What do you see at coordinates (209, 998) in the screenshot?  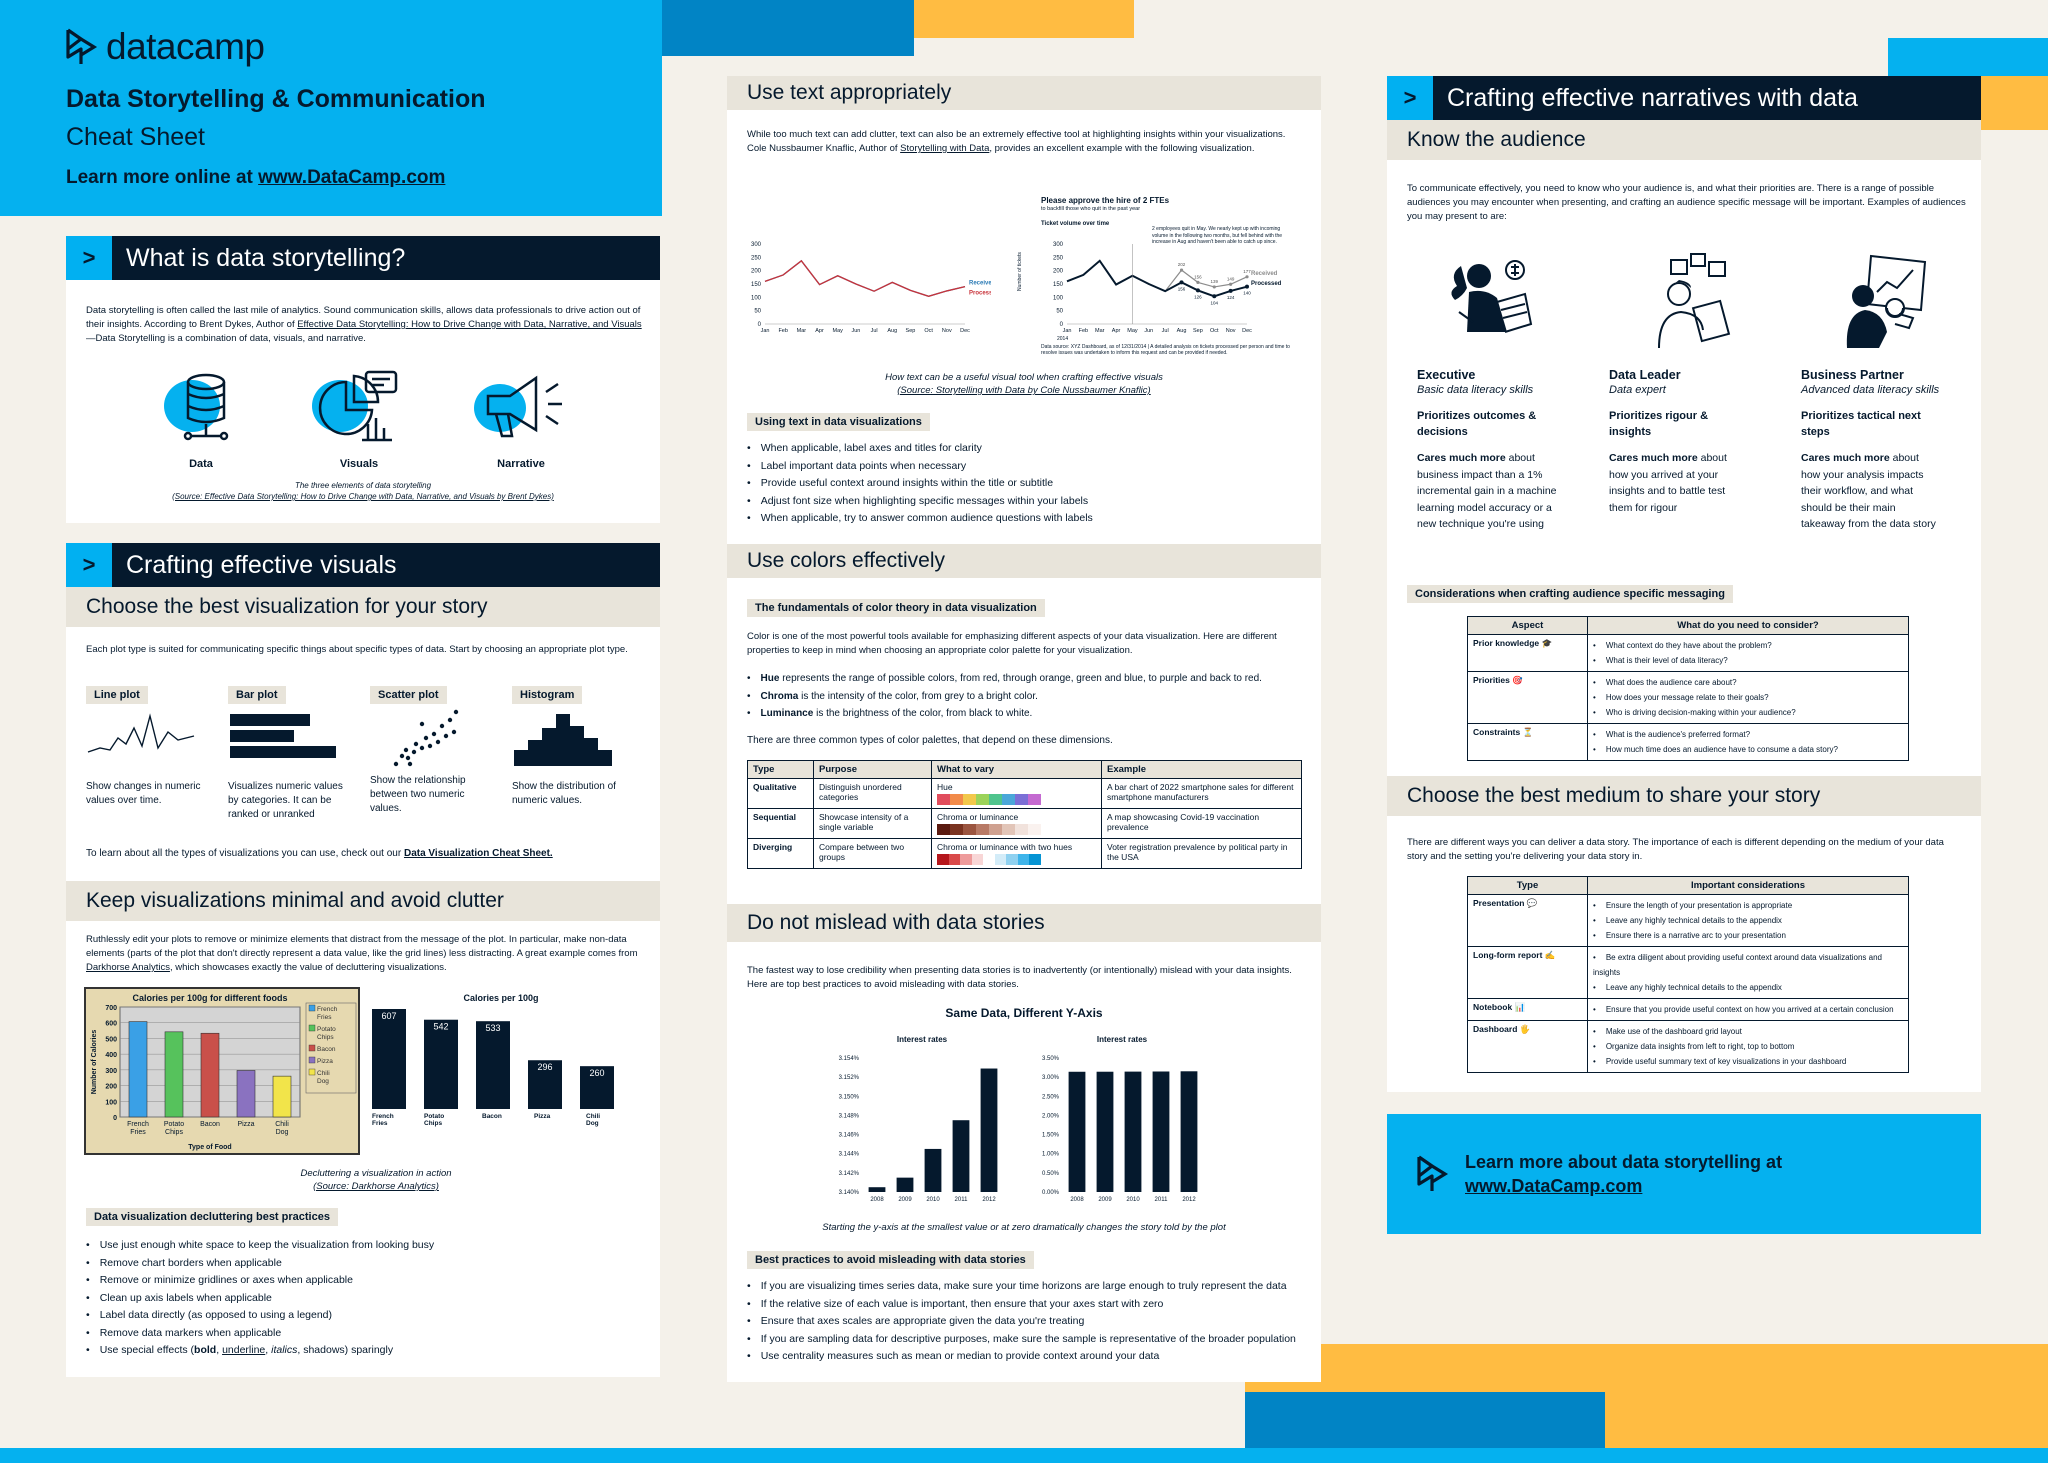 I see `chart-title: Calories per 100g for different foods` at bounding box center [209, 998].